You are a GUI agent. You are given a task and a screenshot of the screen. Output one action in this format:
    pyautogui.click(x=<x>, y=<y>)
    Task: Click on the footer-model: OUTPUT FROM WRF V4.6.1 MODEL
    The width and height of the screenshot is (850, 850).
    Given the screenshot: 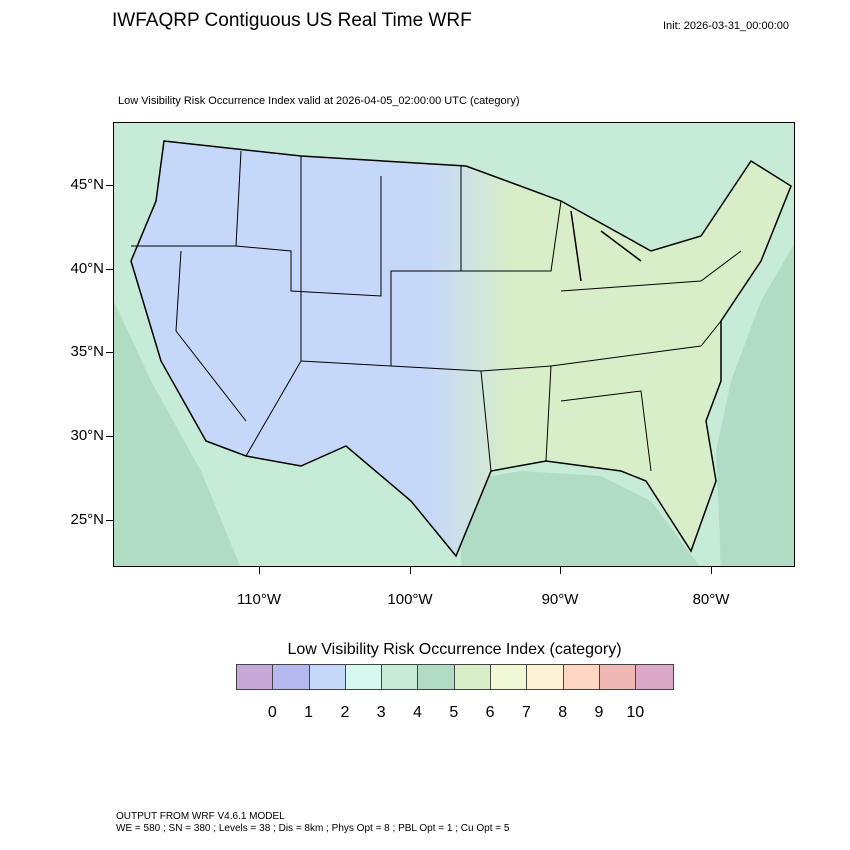 What is the action you would take?
    pyautogui.click(x=200, y=816)
    